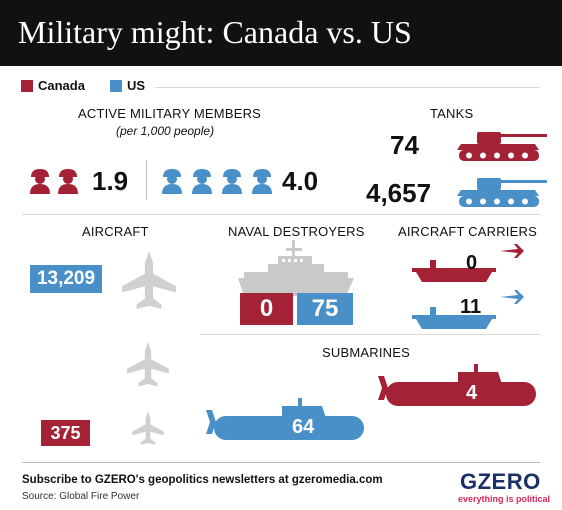 The image size is (562, 510). What do you see at coordinates (215, 32) in the screenshot?
I see `page-title: Military might: Canada vs. US` at bounding box center [215, 32].